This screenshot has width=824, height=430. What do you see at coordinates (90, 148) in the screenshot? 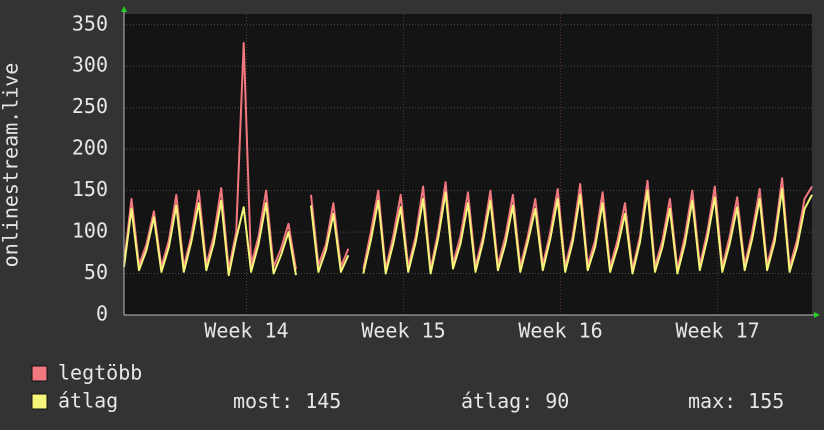
I see `y-tick-label: 200` at bounding box center [90, 148].